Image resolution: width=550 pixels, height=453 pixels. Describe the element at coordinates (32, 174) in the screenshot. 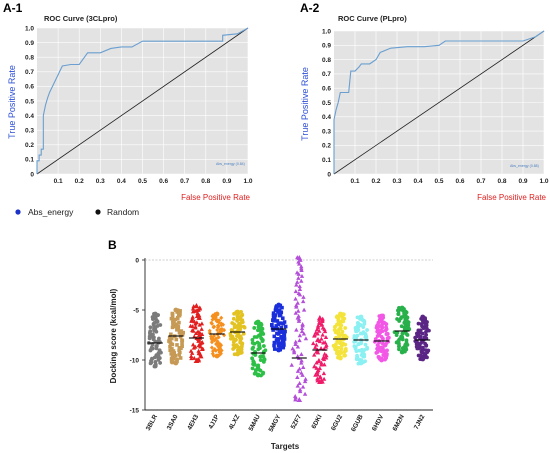

I see `roc-3clpro-y-tick-label: 0` at that location.